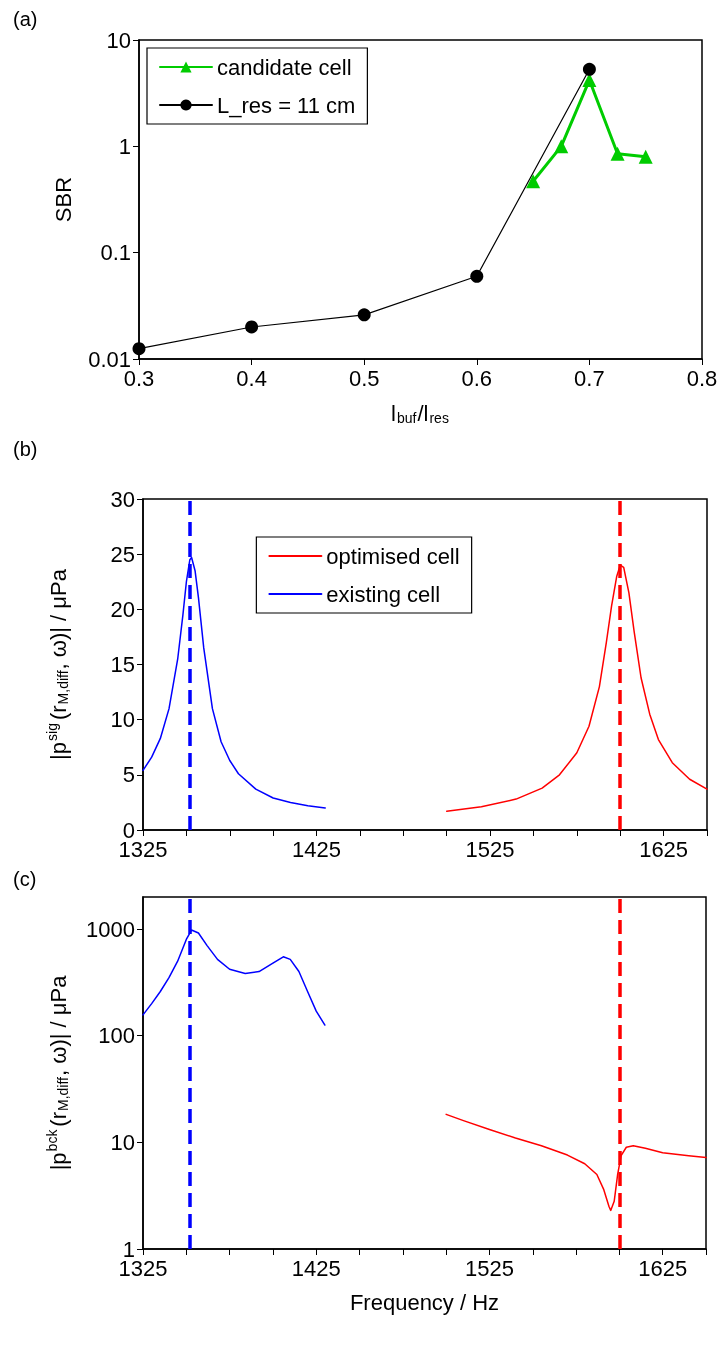 The width and height of the screenshot is (728, 1348). I want to click on y-tick-label: 0.01, so click(109, 359).